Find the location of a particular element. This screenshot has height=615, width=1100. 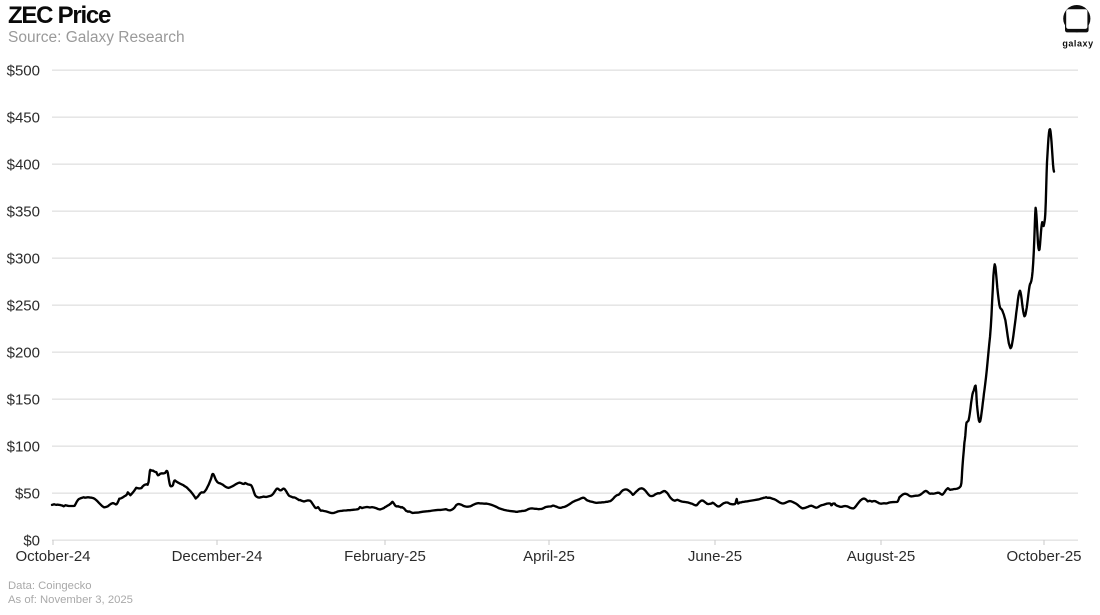

svg-text: $100 is located at coordinates (23, 446).